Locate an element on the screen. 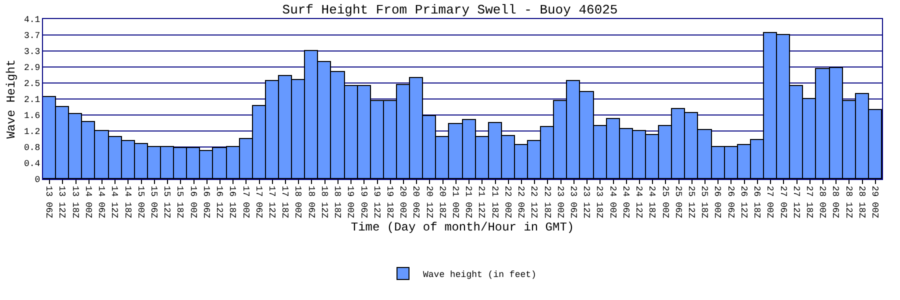 This screenshot has height=300, width=900. x-tick-label: 18 18Z is located at coordinates (337, 202).